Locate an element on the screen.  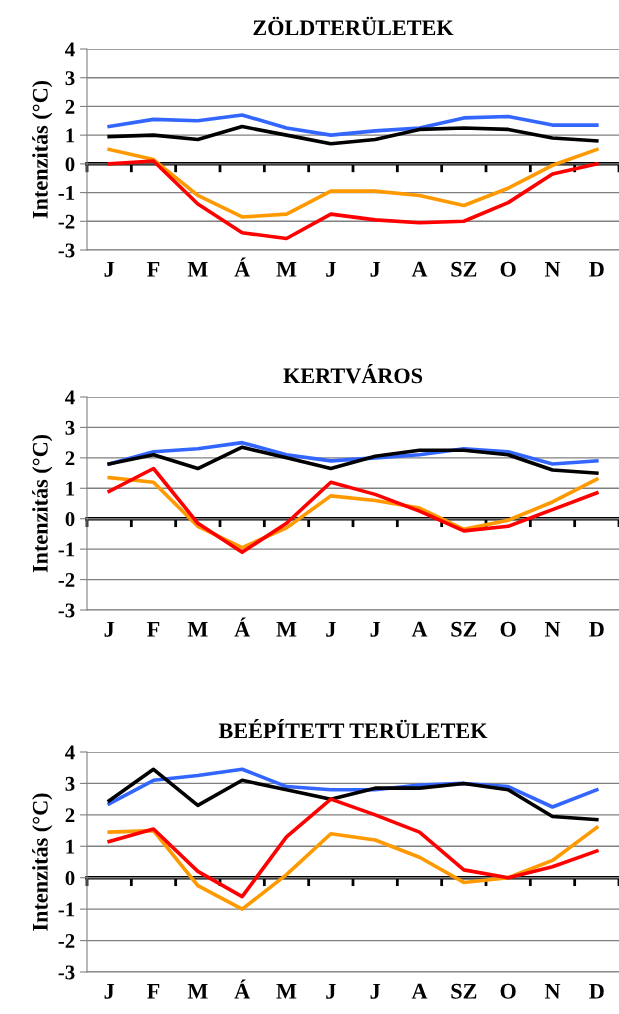
chart-title: BEÉPÍTETT TERÜLETEK is located at coordinates (353, 729).